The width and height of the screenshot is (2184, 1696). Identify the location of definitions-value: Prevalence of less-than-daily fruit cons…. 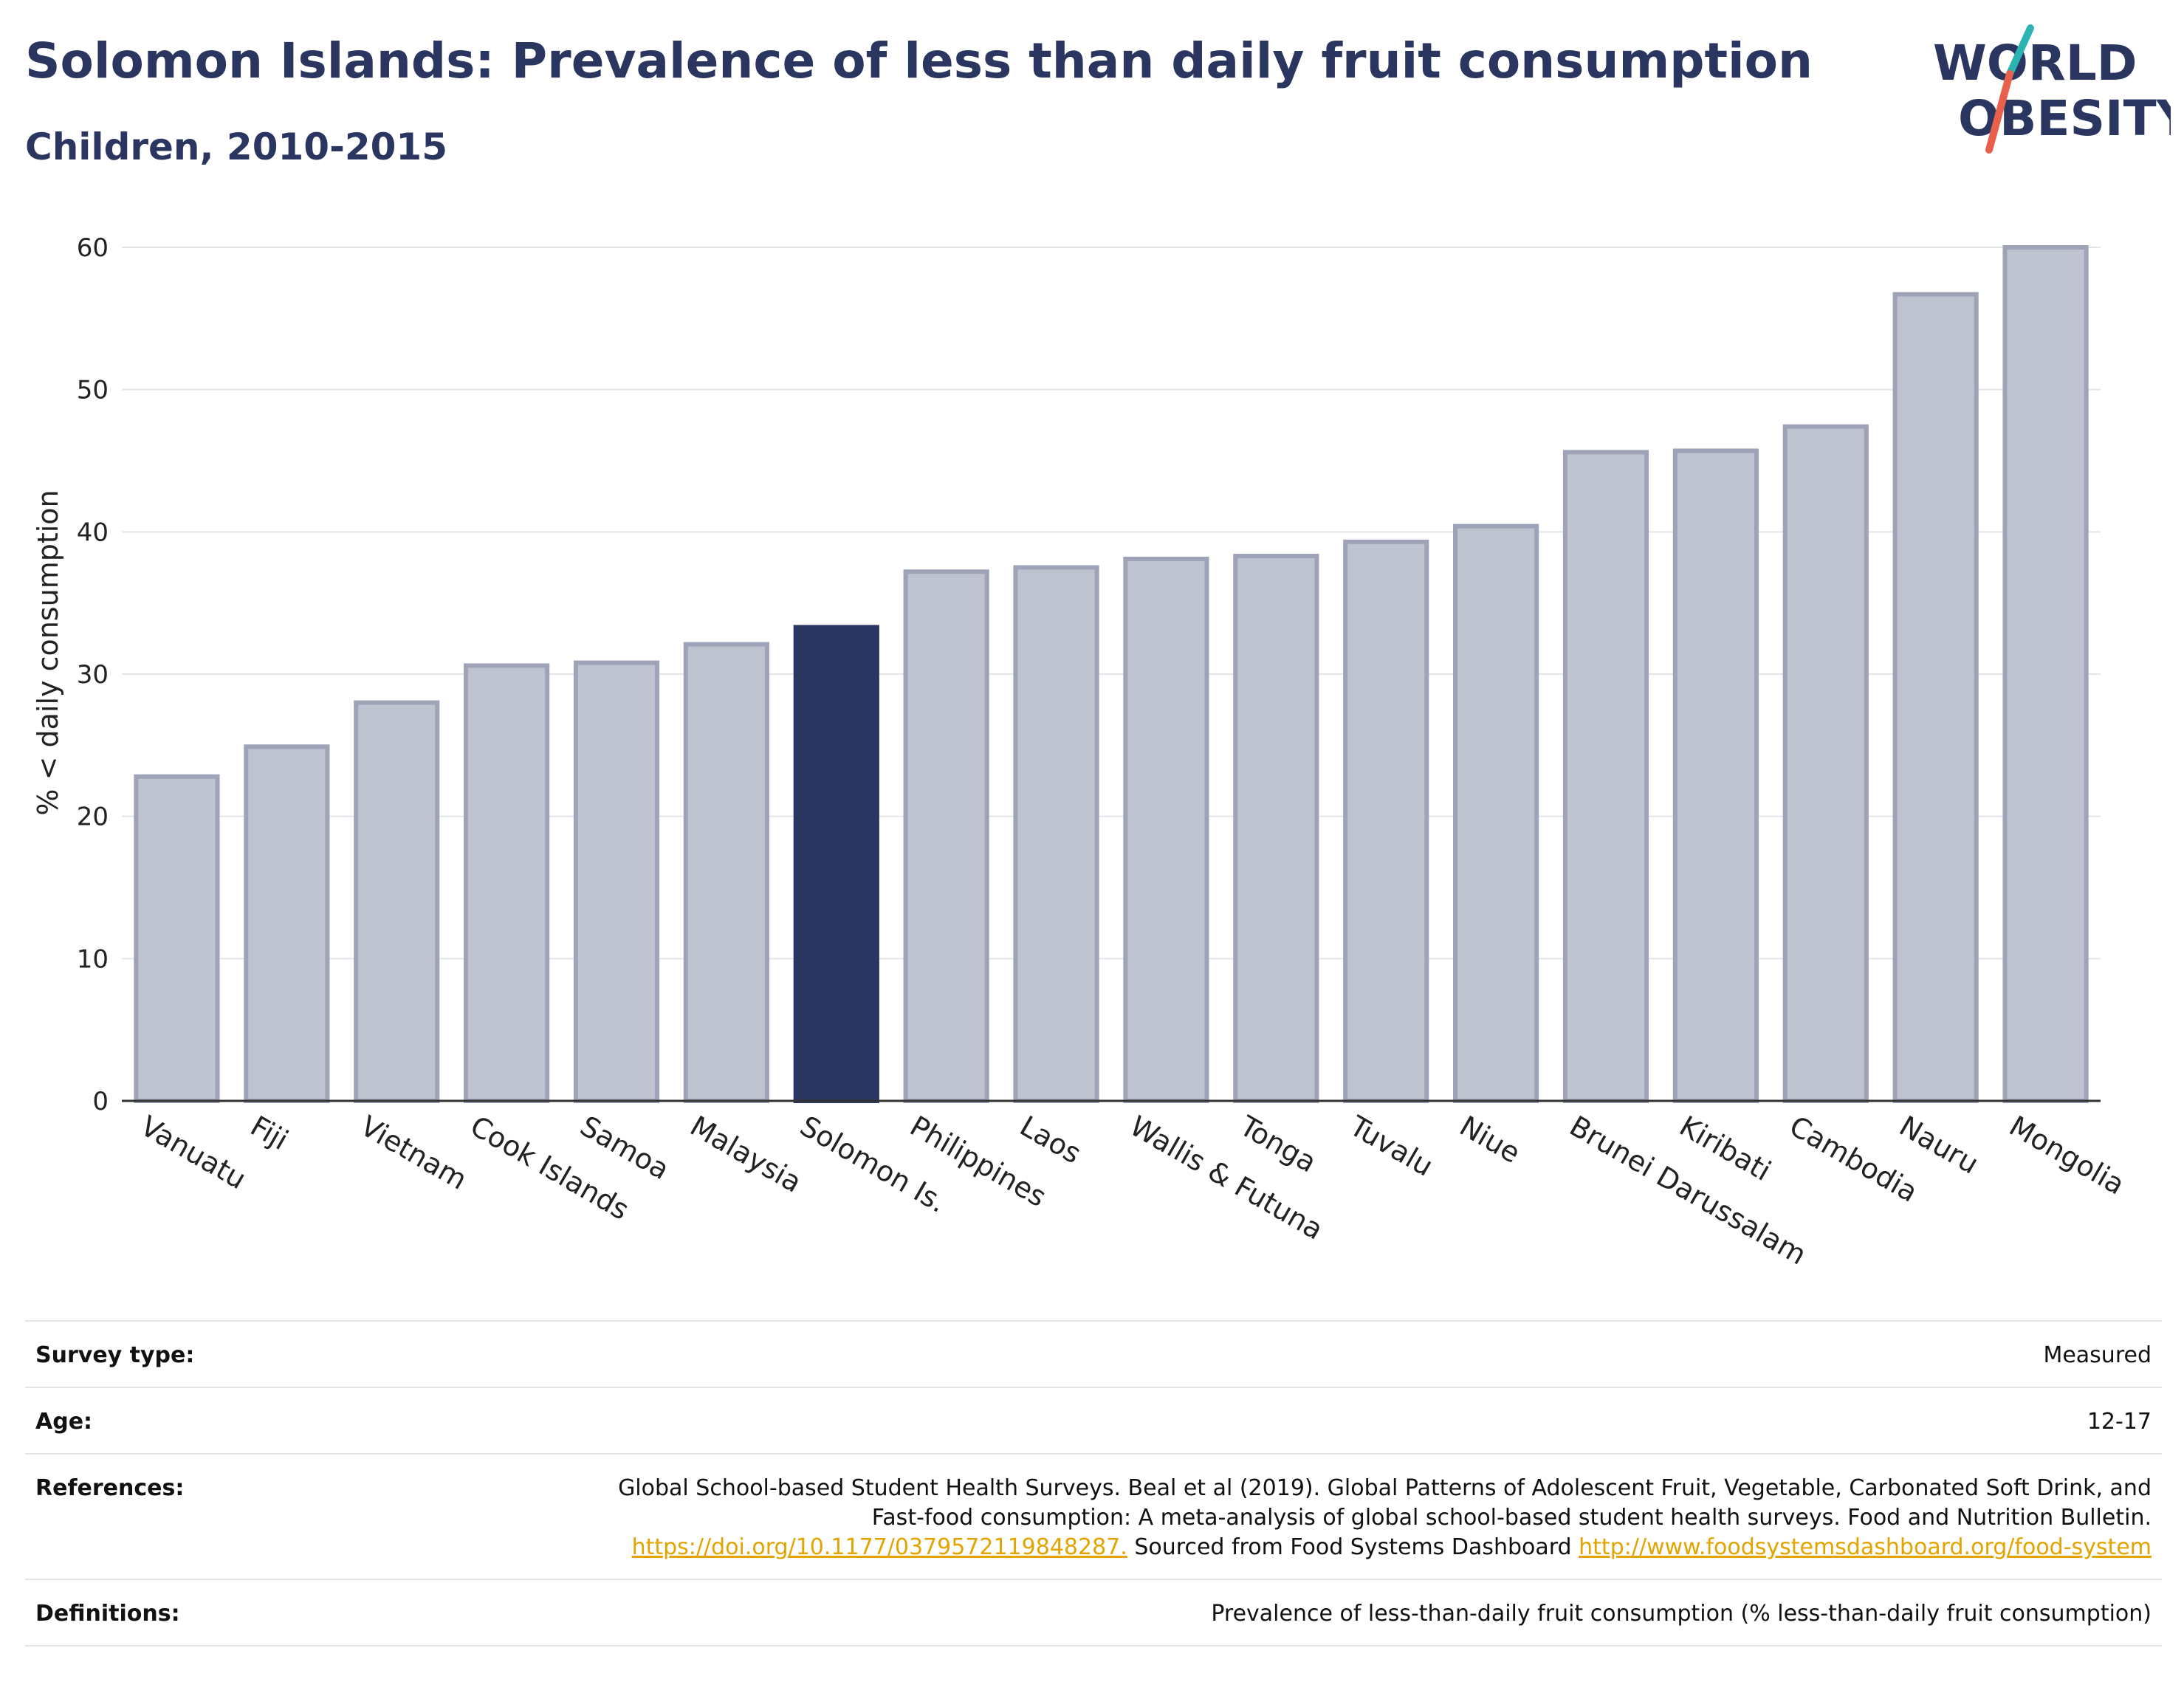
(1682, 1614).